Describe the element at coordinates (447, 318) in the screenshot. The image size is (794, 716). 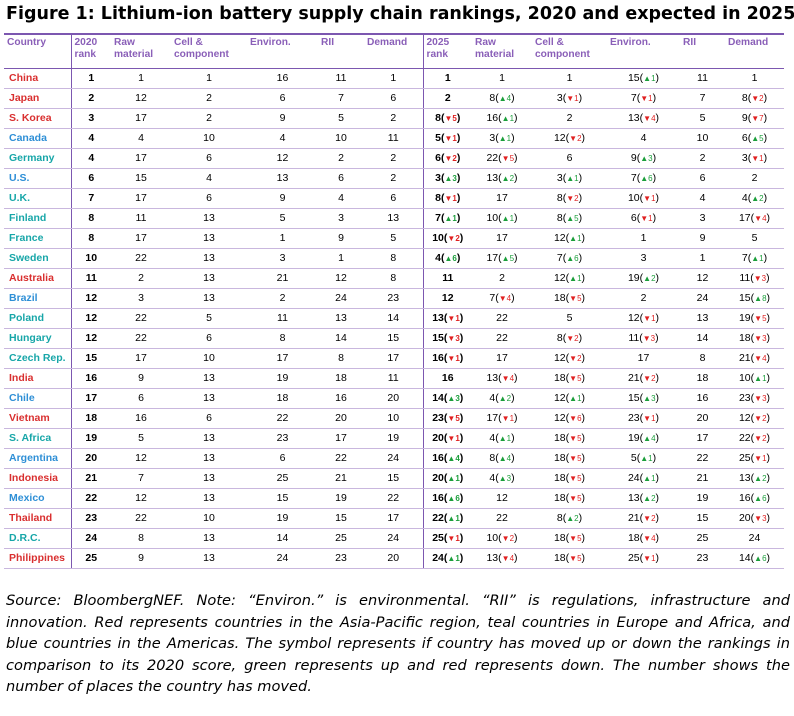
I see `rank-2025: 13(▼1)` at that location.